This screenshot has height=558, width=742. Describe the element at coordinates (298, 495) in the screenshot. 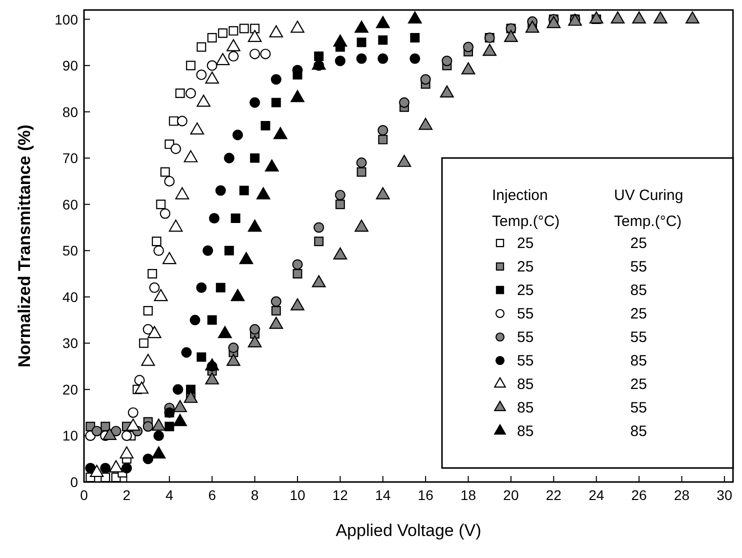

I see `x-tick-label: 10` at that location.